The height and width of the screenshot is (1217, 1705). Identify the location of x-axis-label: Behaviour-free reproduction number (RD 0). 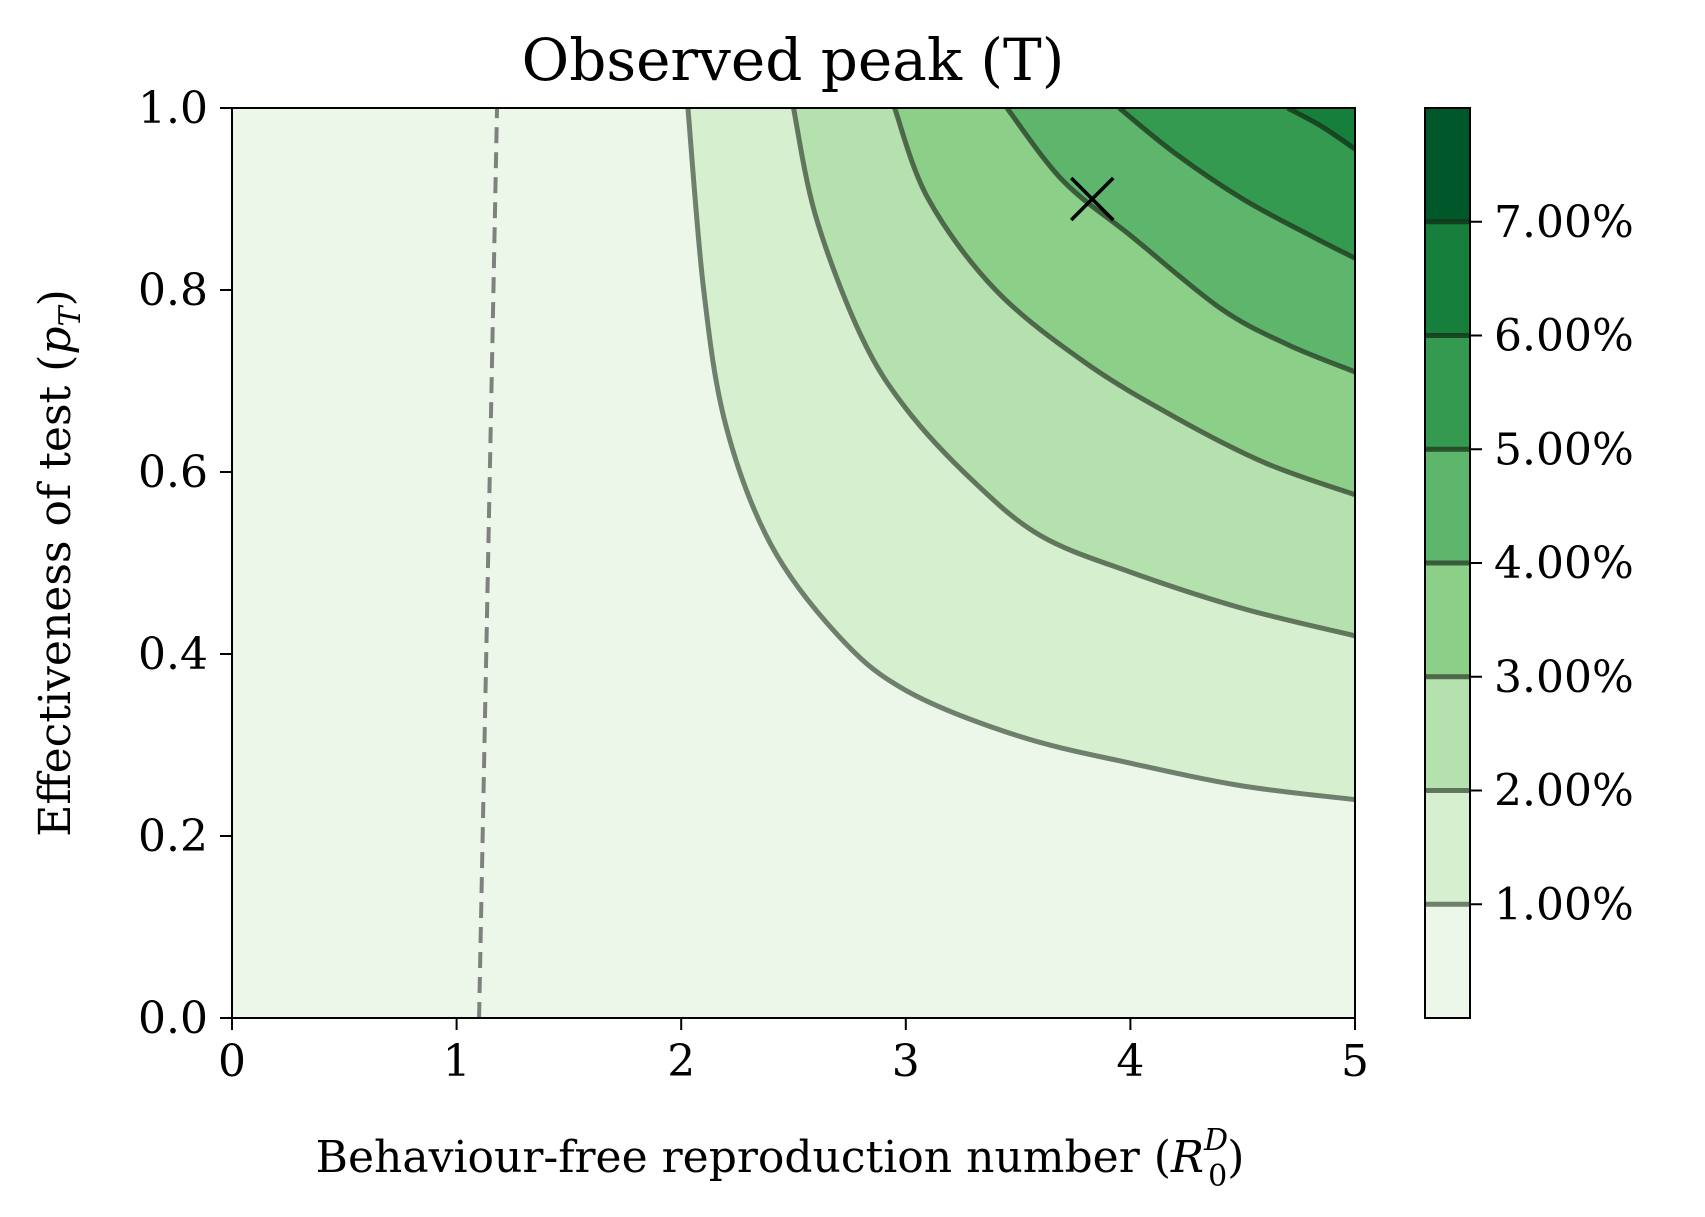
(780, 1158).